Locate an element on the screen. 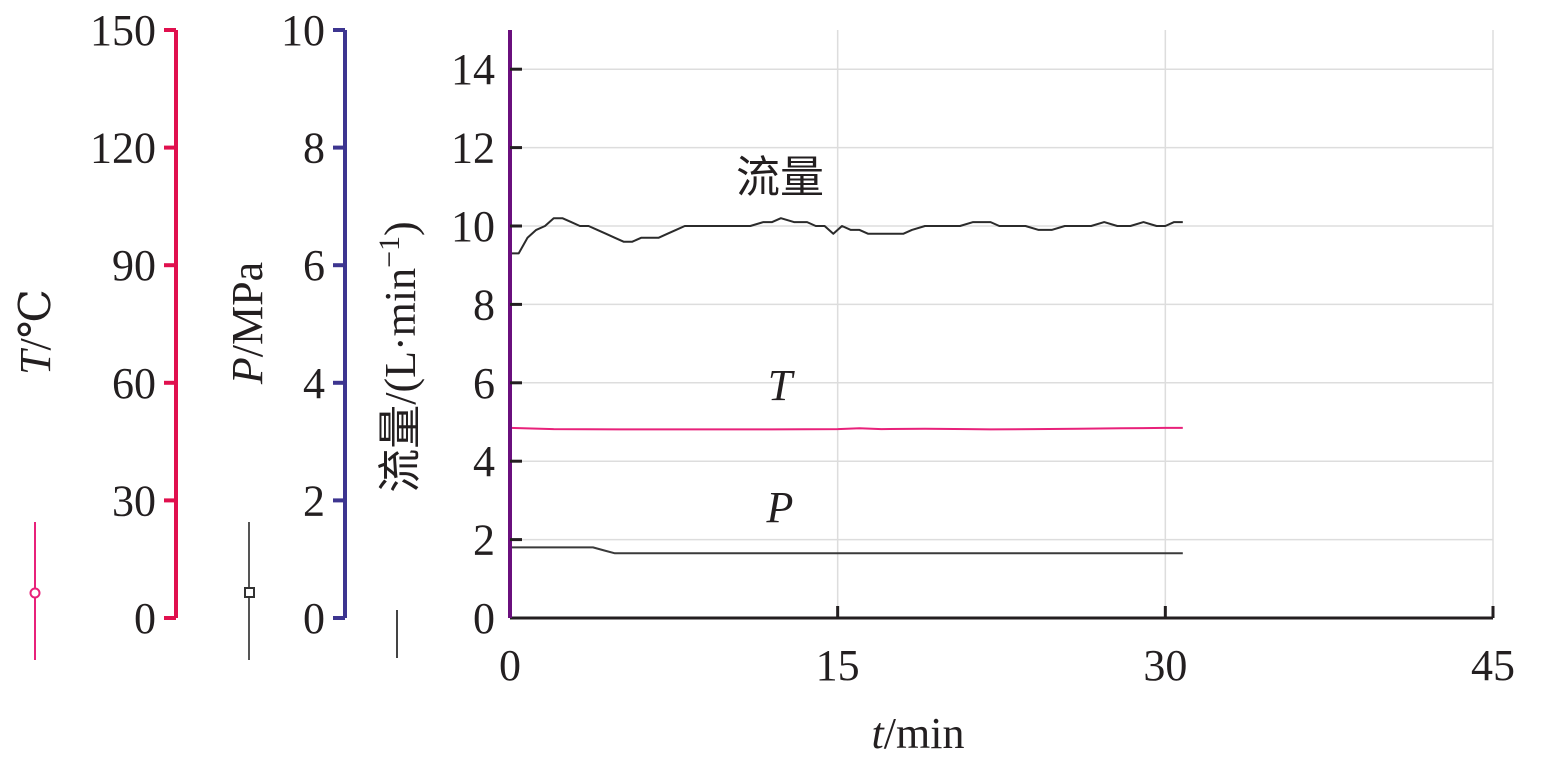 Image resolution: width=1564 pixels, height=765 pixels. x-tick-label: 30 is located at coordinates (1165, 665).